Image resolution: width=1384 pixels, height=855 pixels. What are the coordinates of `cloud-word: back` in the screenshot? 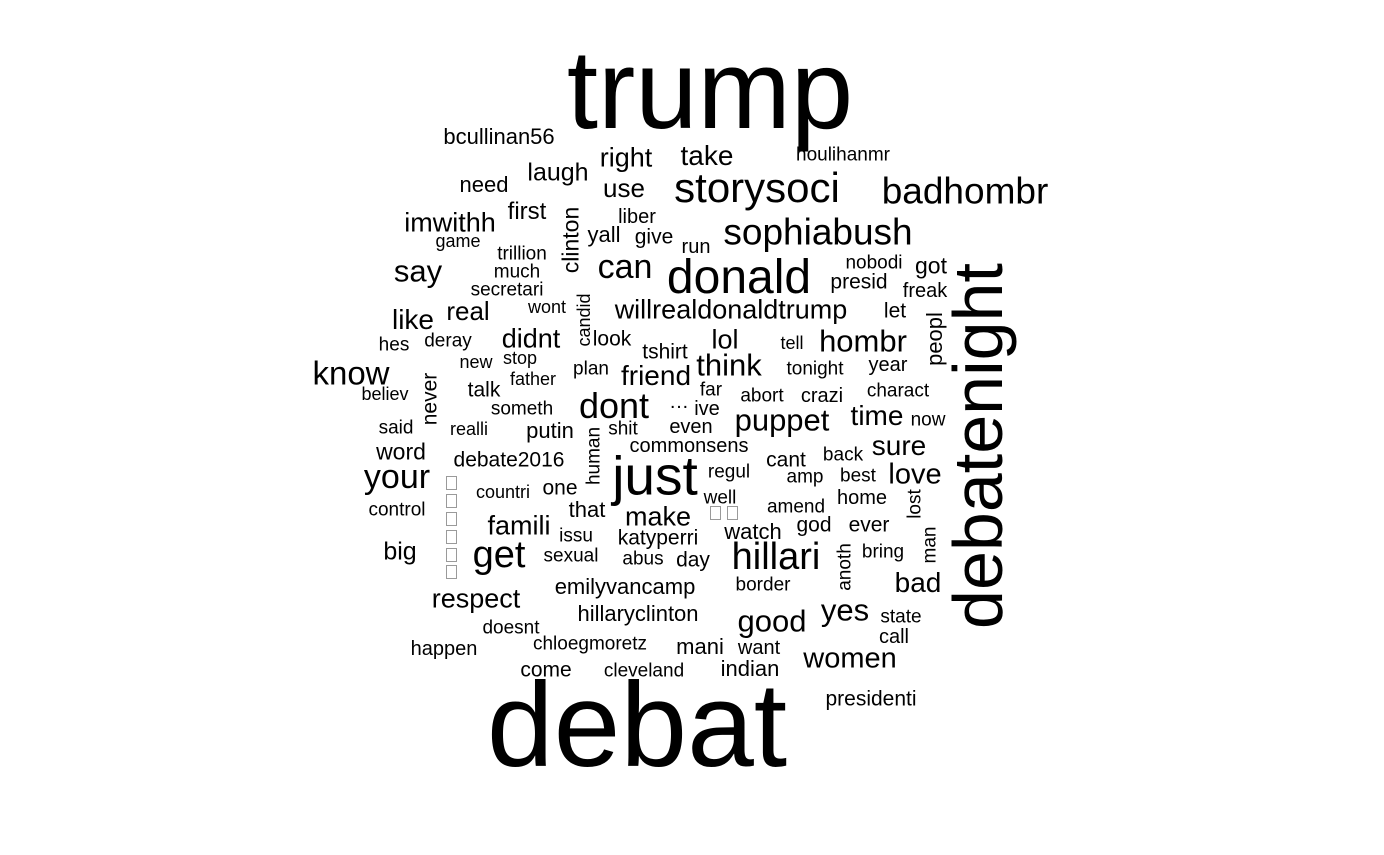 It's located at (843, 455).